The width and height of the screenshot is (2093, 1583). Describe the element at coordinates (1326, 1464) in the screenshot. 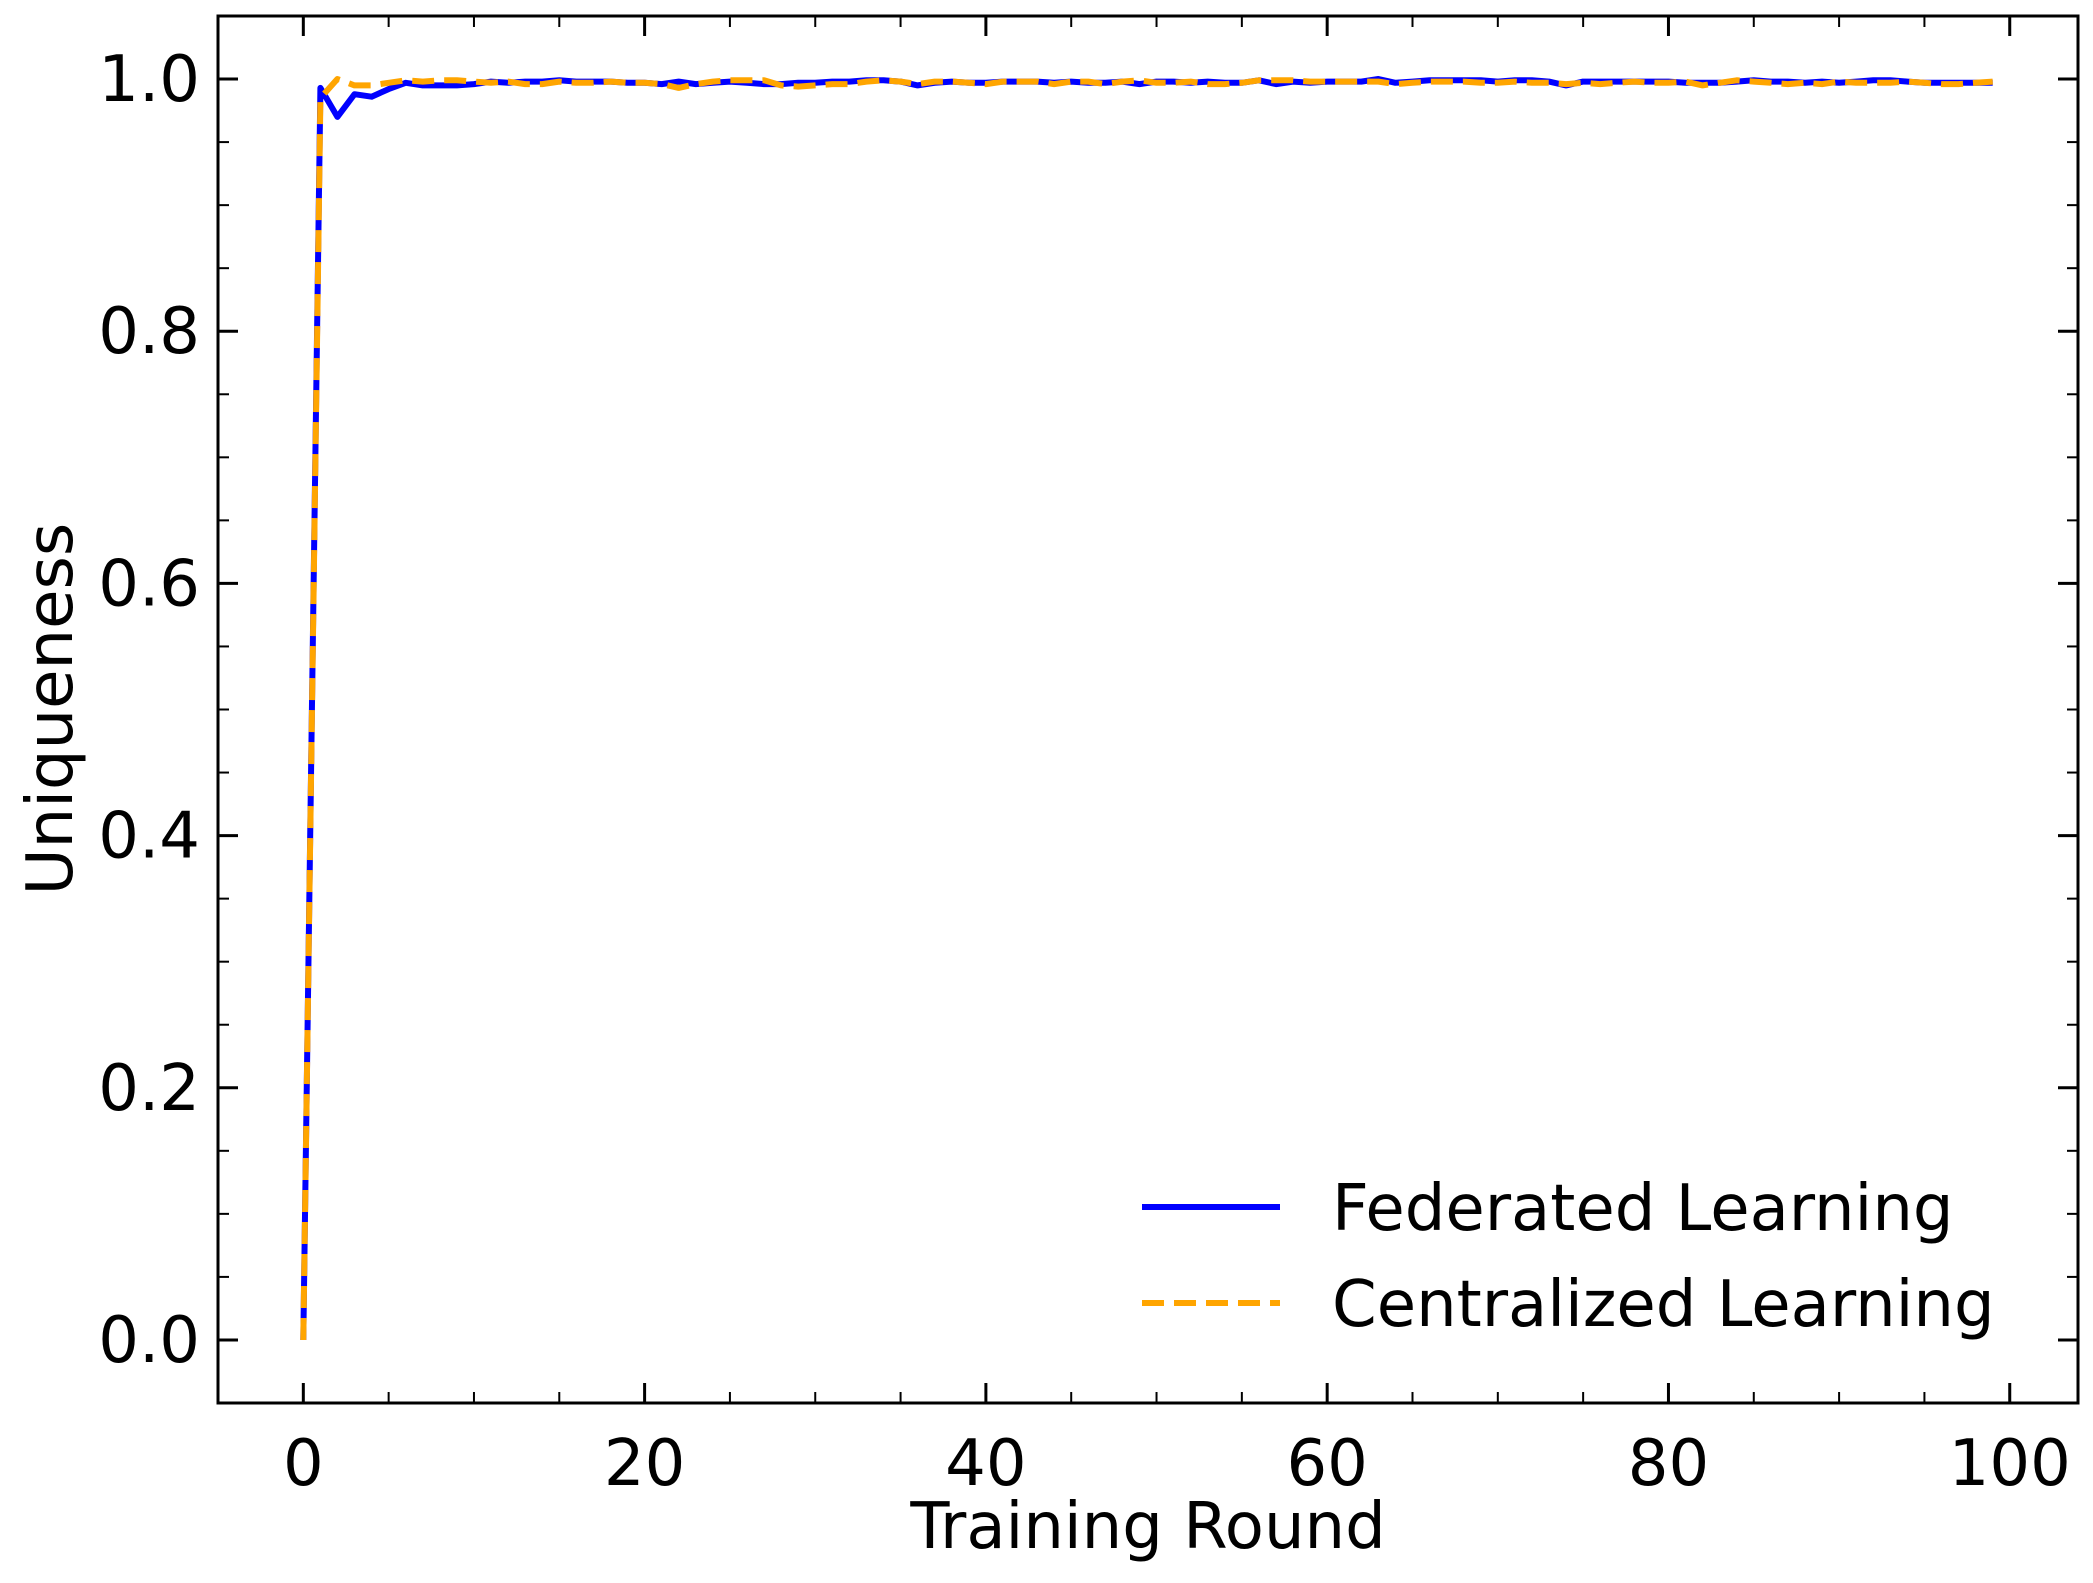

I see `x-tick-label: 60` at that location.